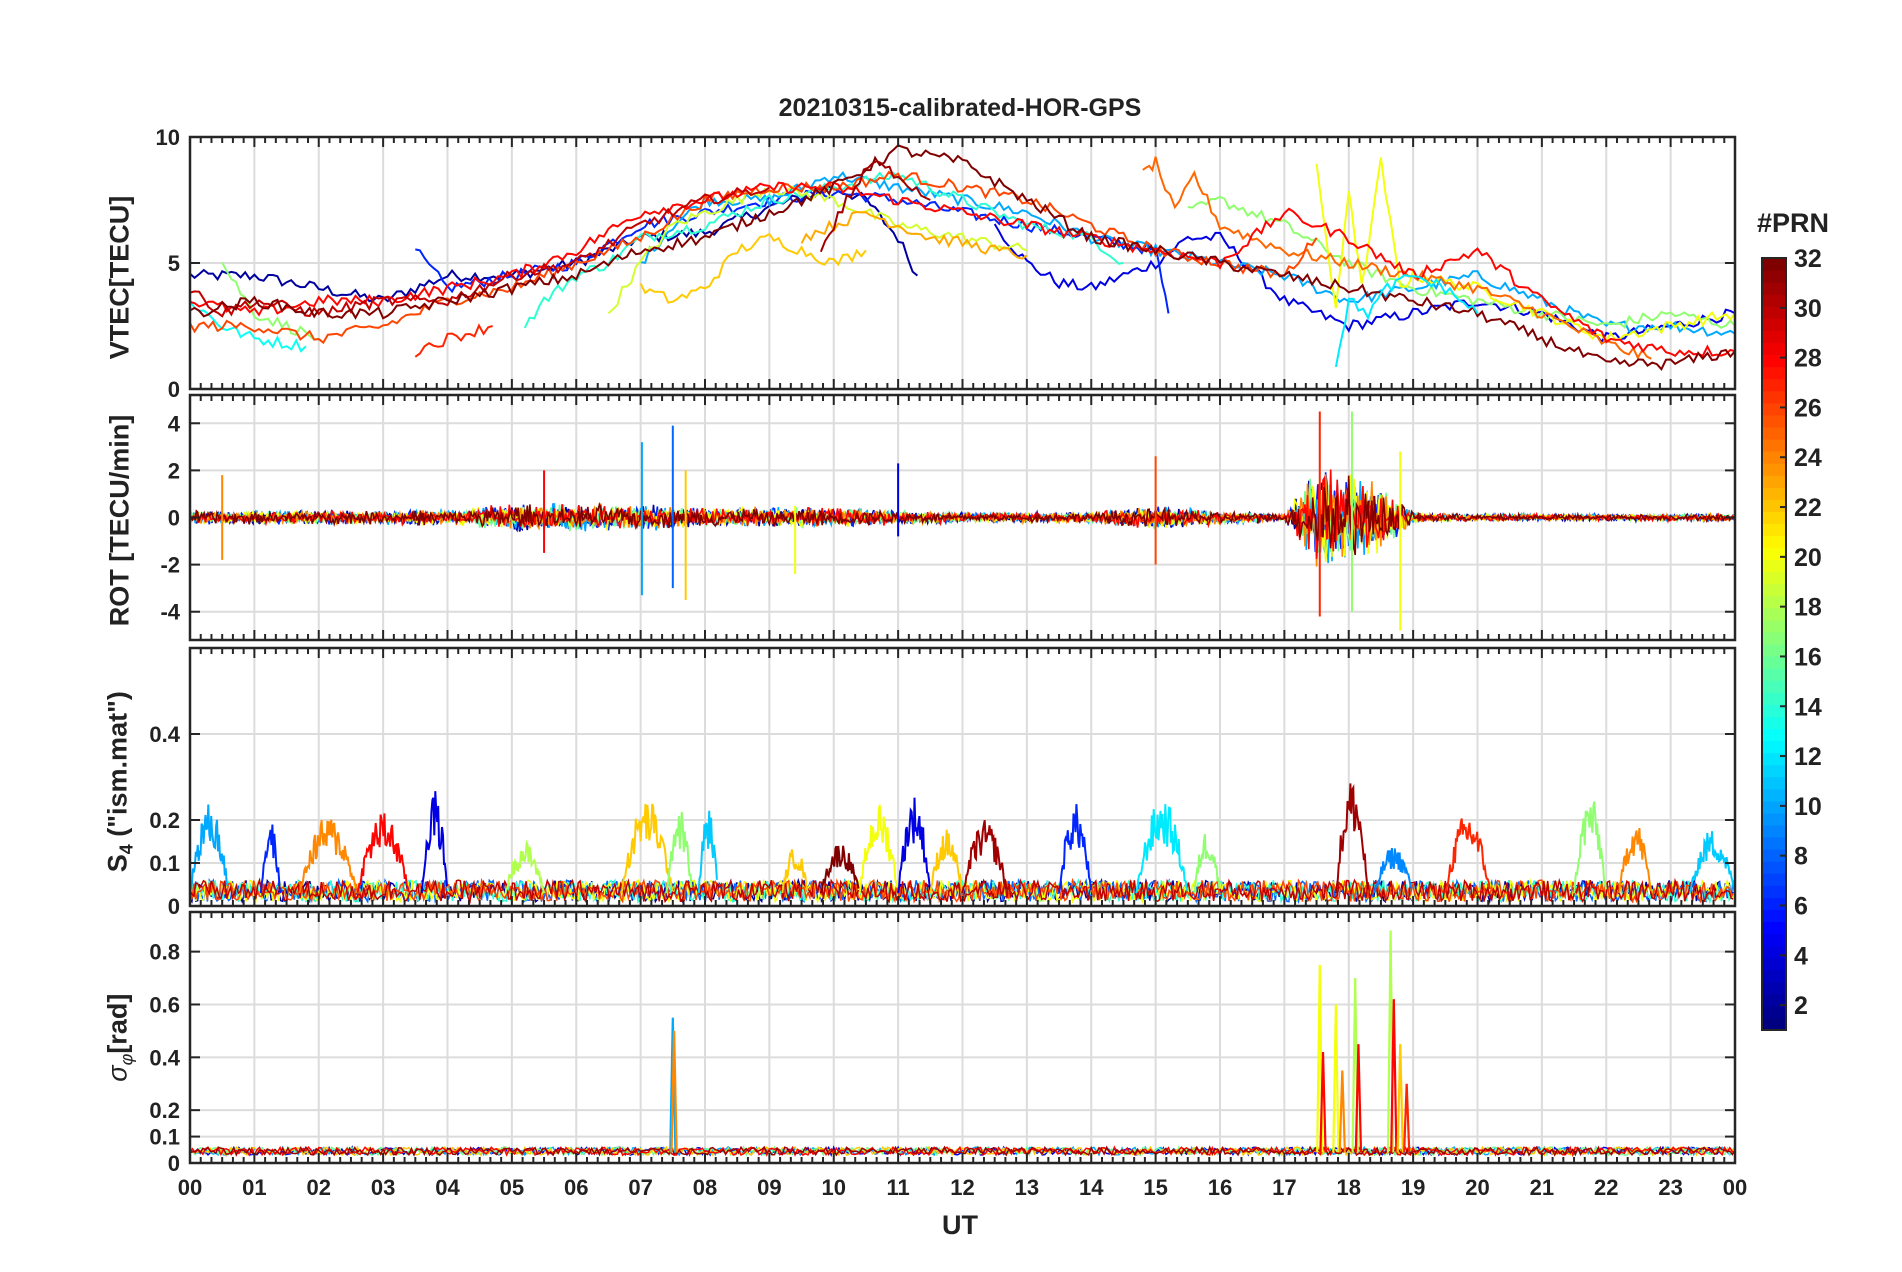  Describe the element at coordinates (1808, 757) in the screenshot. I see `colorbar-tick-label: 12` at that location.